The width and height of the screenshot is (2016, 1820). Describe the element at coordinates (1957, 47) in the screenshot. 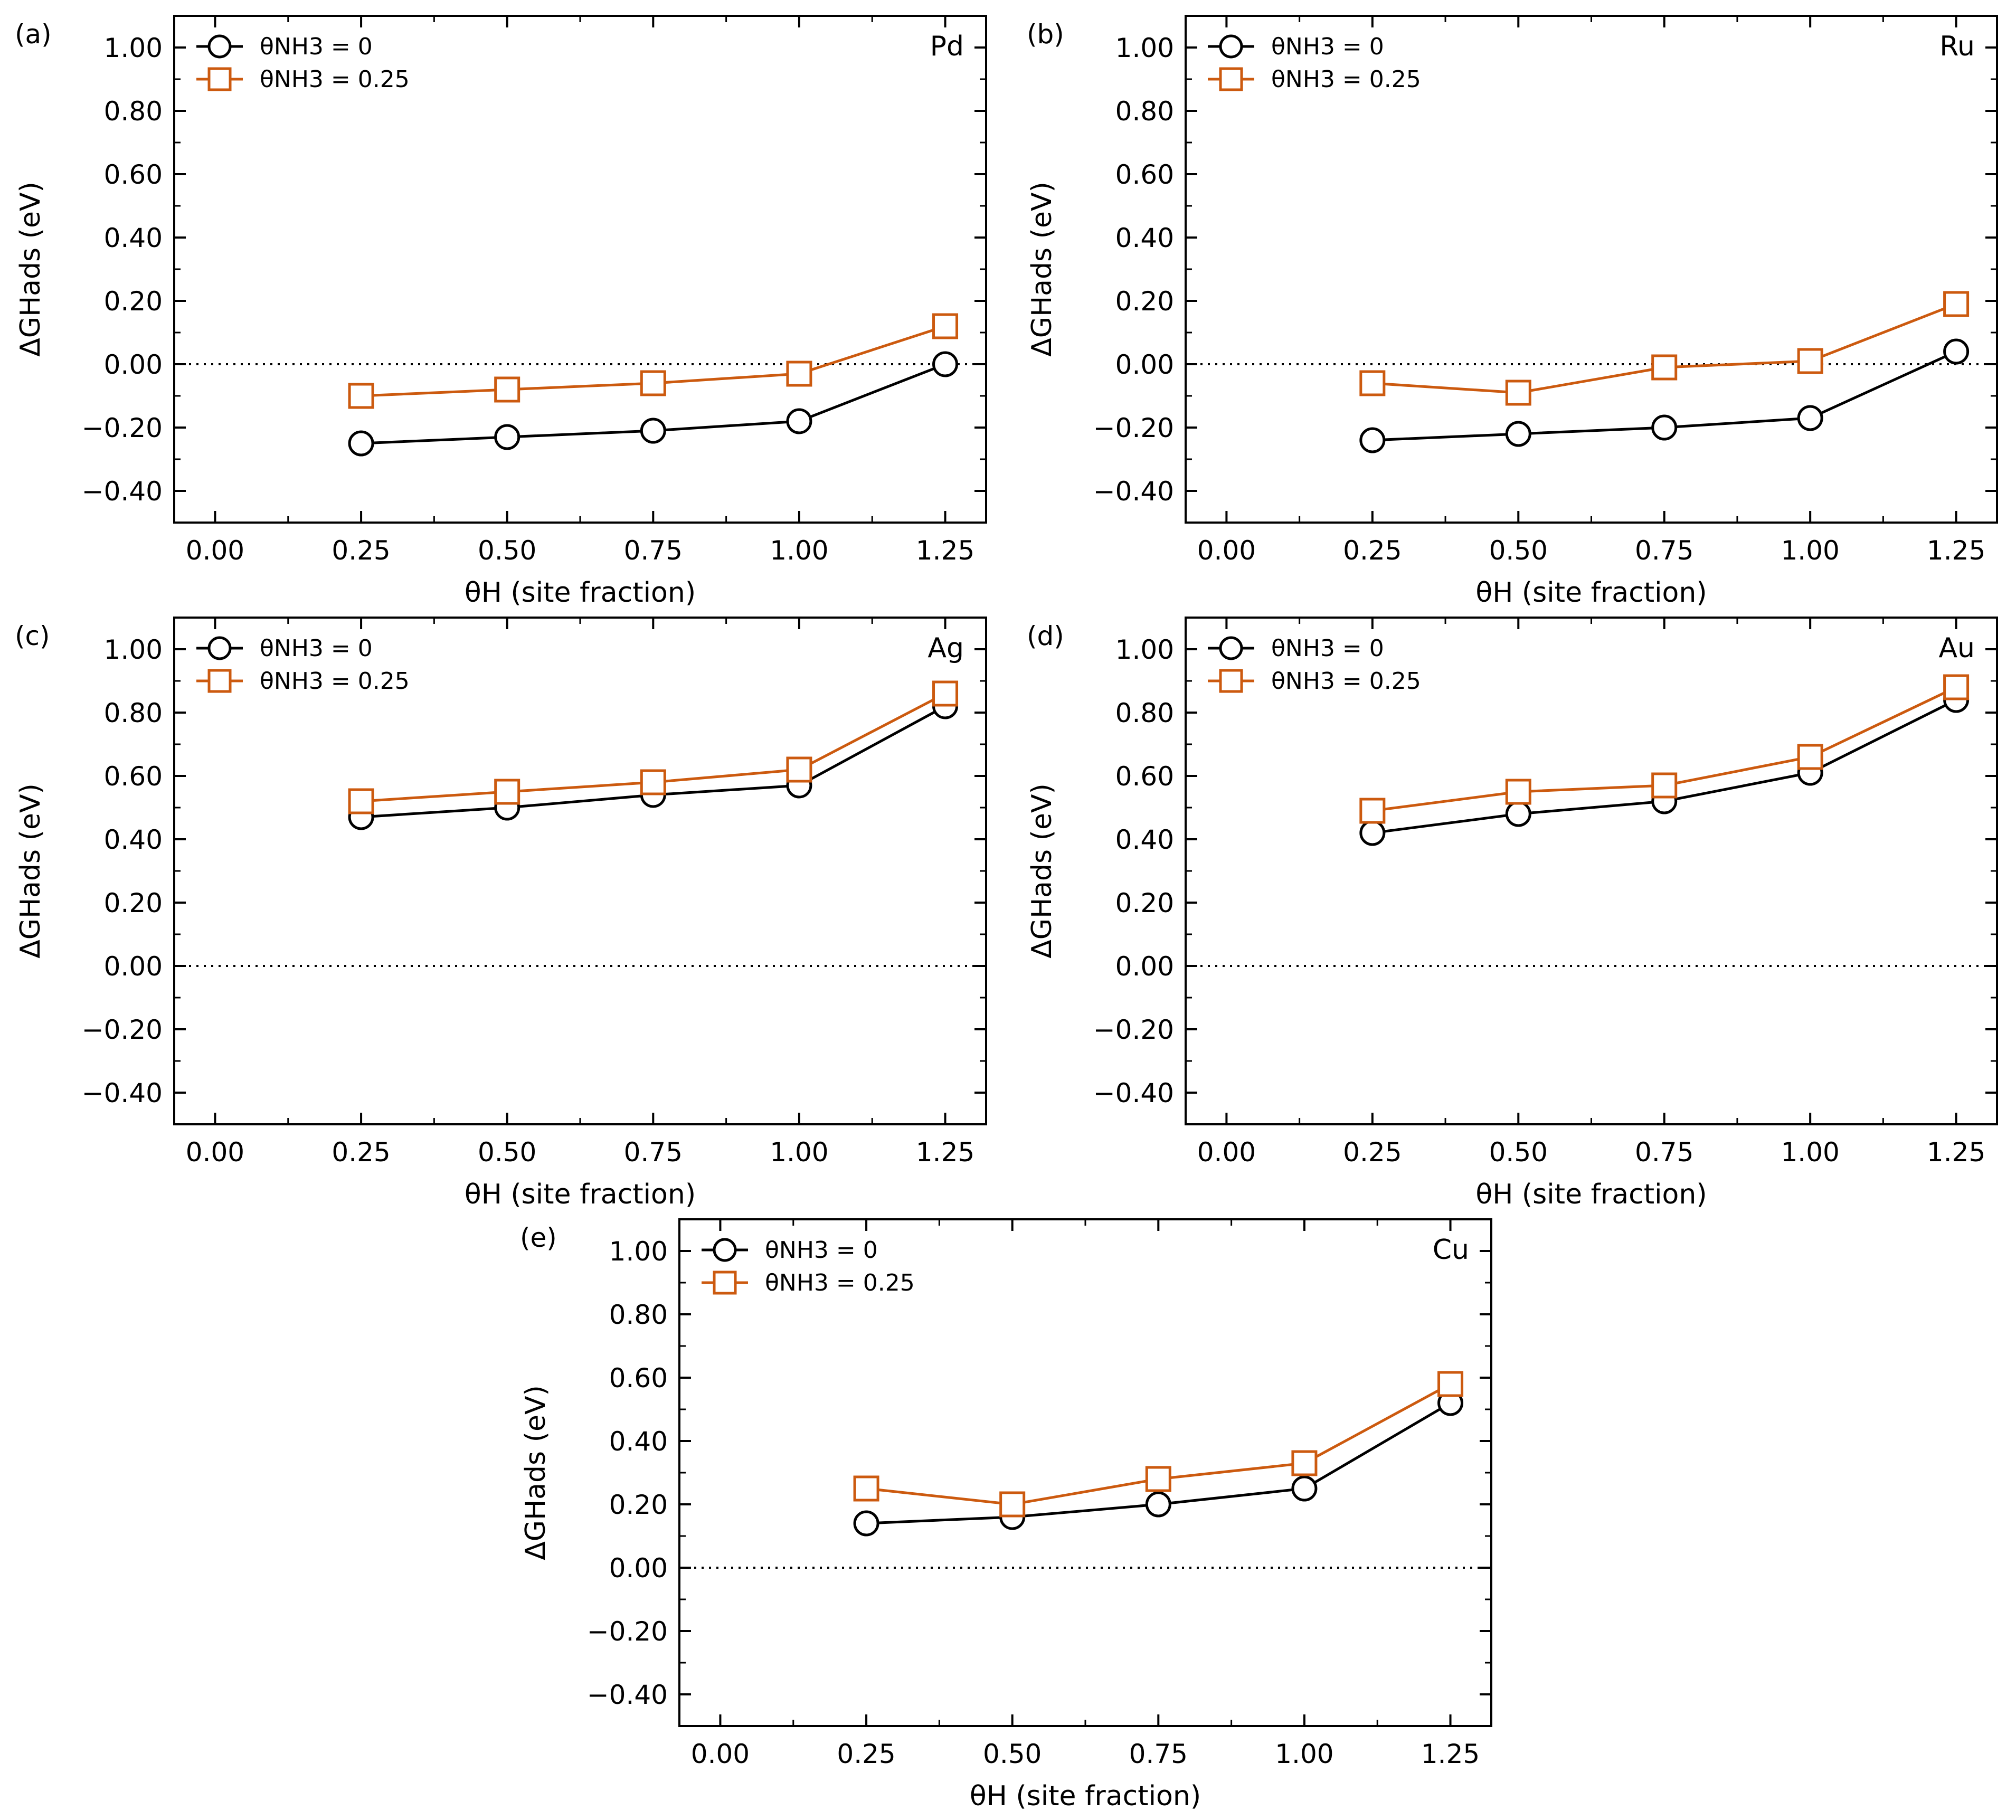

I see `metal-label: Ru` at that location.